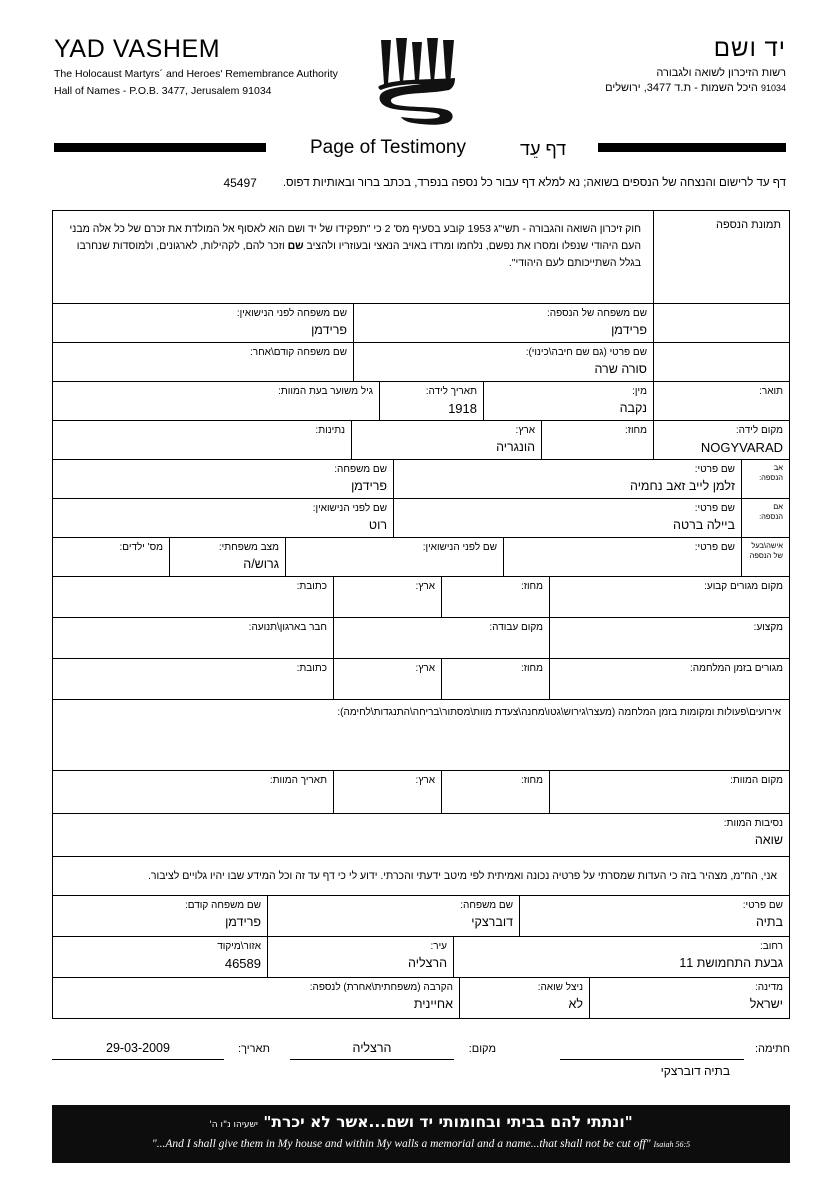 This screenshot has width=834, height=1181. Describe the element at coordinates (689, 998) in the screenshot. I see `field-submitter-country: מדינה: ישראל` at that location.